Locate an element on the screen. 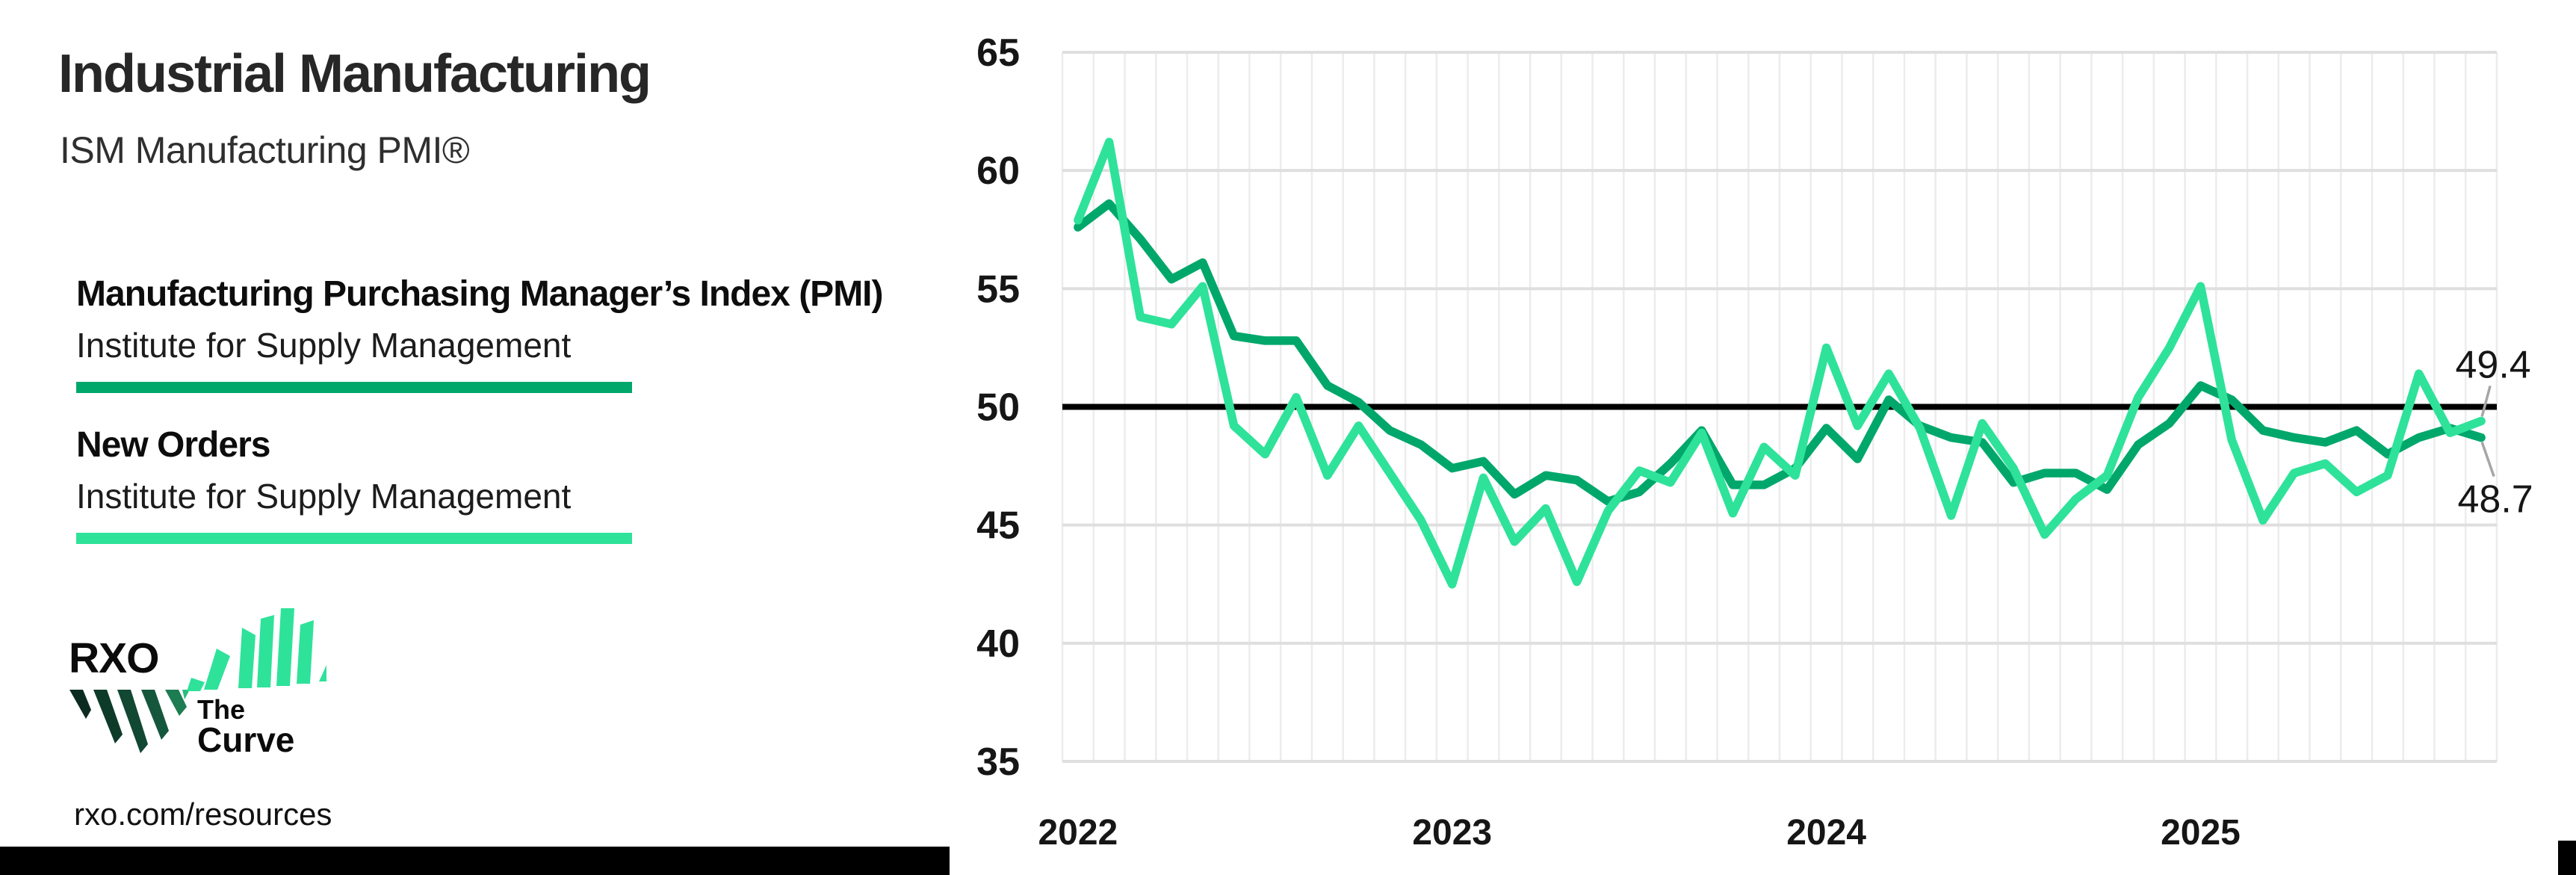 The image size is (2576, 875). x-tick-label: 2025 is located at coordinates (2201, 833).